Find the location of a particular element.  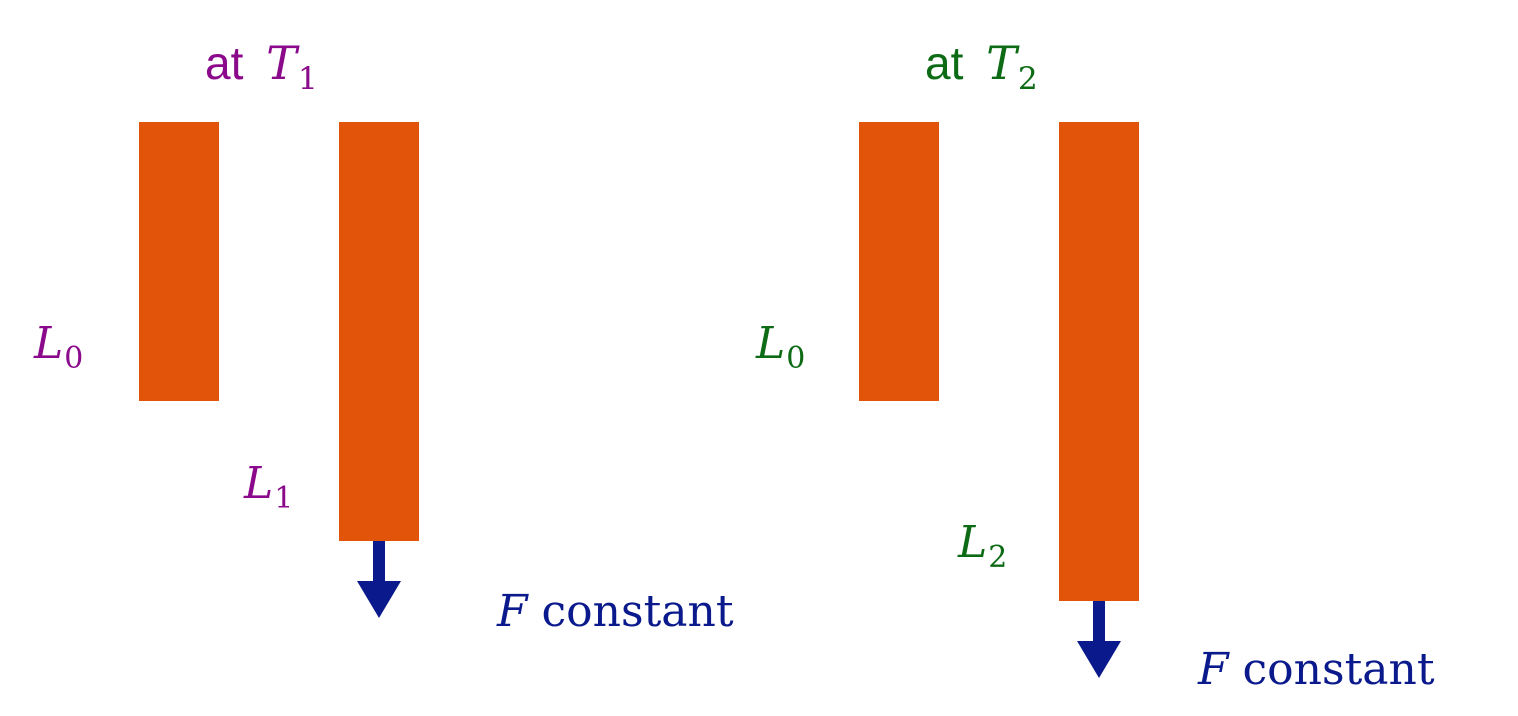

length-subscript: 1 is located at coordinates (284, 498).